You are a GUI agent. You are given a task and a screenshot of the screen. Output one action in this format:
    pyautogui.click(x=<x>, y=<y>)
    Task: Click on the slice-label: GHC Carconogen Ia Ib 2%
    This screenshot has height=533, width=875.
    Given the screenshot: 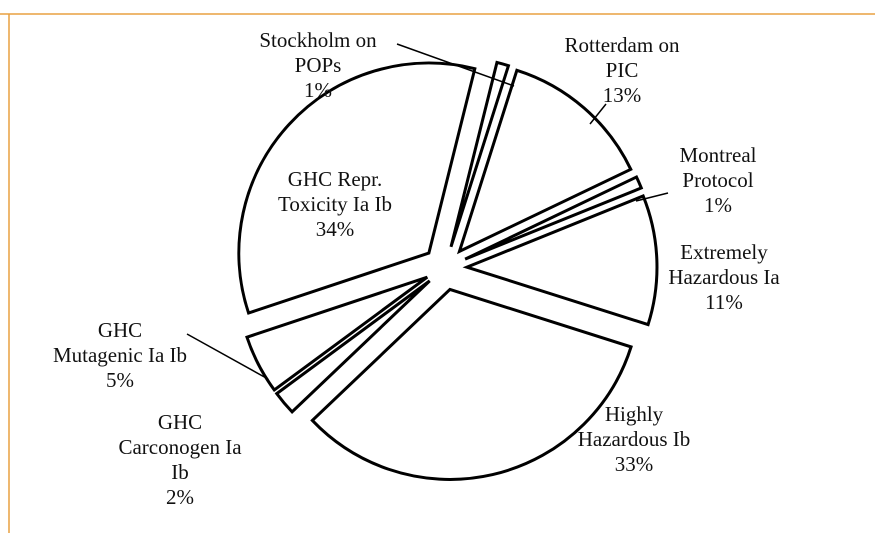 What is the action you would take?
    pyautogui.click(x=179, y=460)
    